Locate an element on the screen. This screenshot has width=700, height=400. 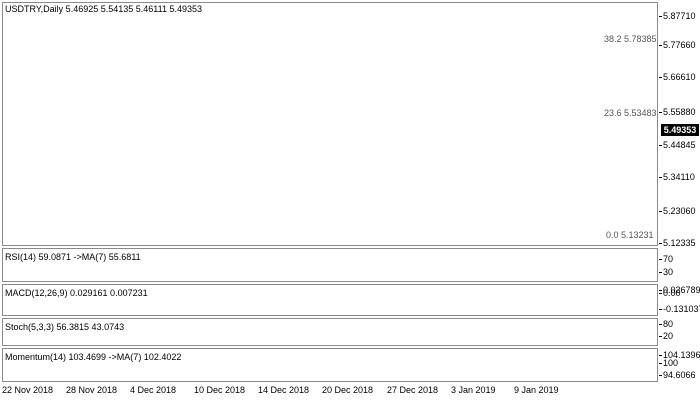
momentum-axis: 104.1396 100 94.6066 is located at coordinates (679, 365).